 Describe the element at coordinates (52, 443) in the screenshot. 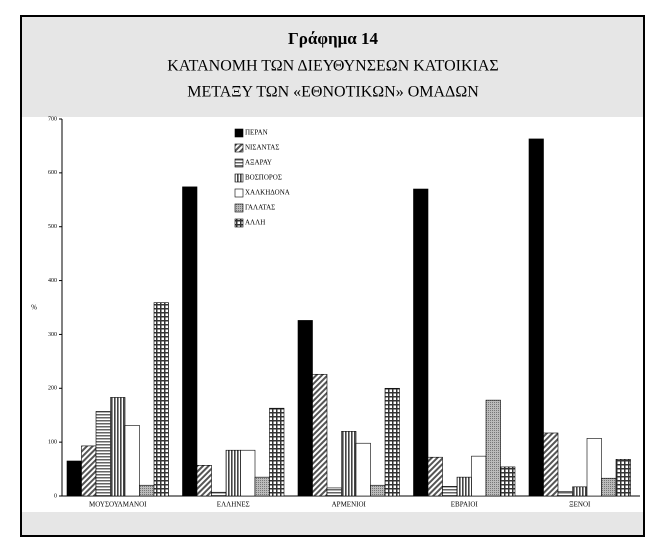

I see `y-tick-label: 100` at that location.